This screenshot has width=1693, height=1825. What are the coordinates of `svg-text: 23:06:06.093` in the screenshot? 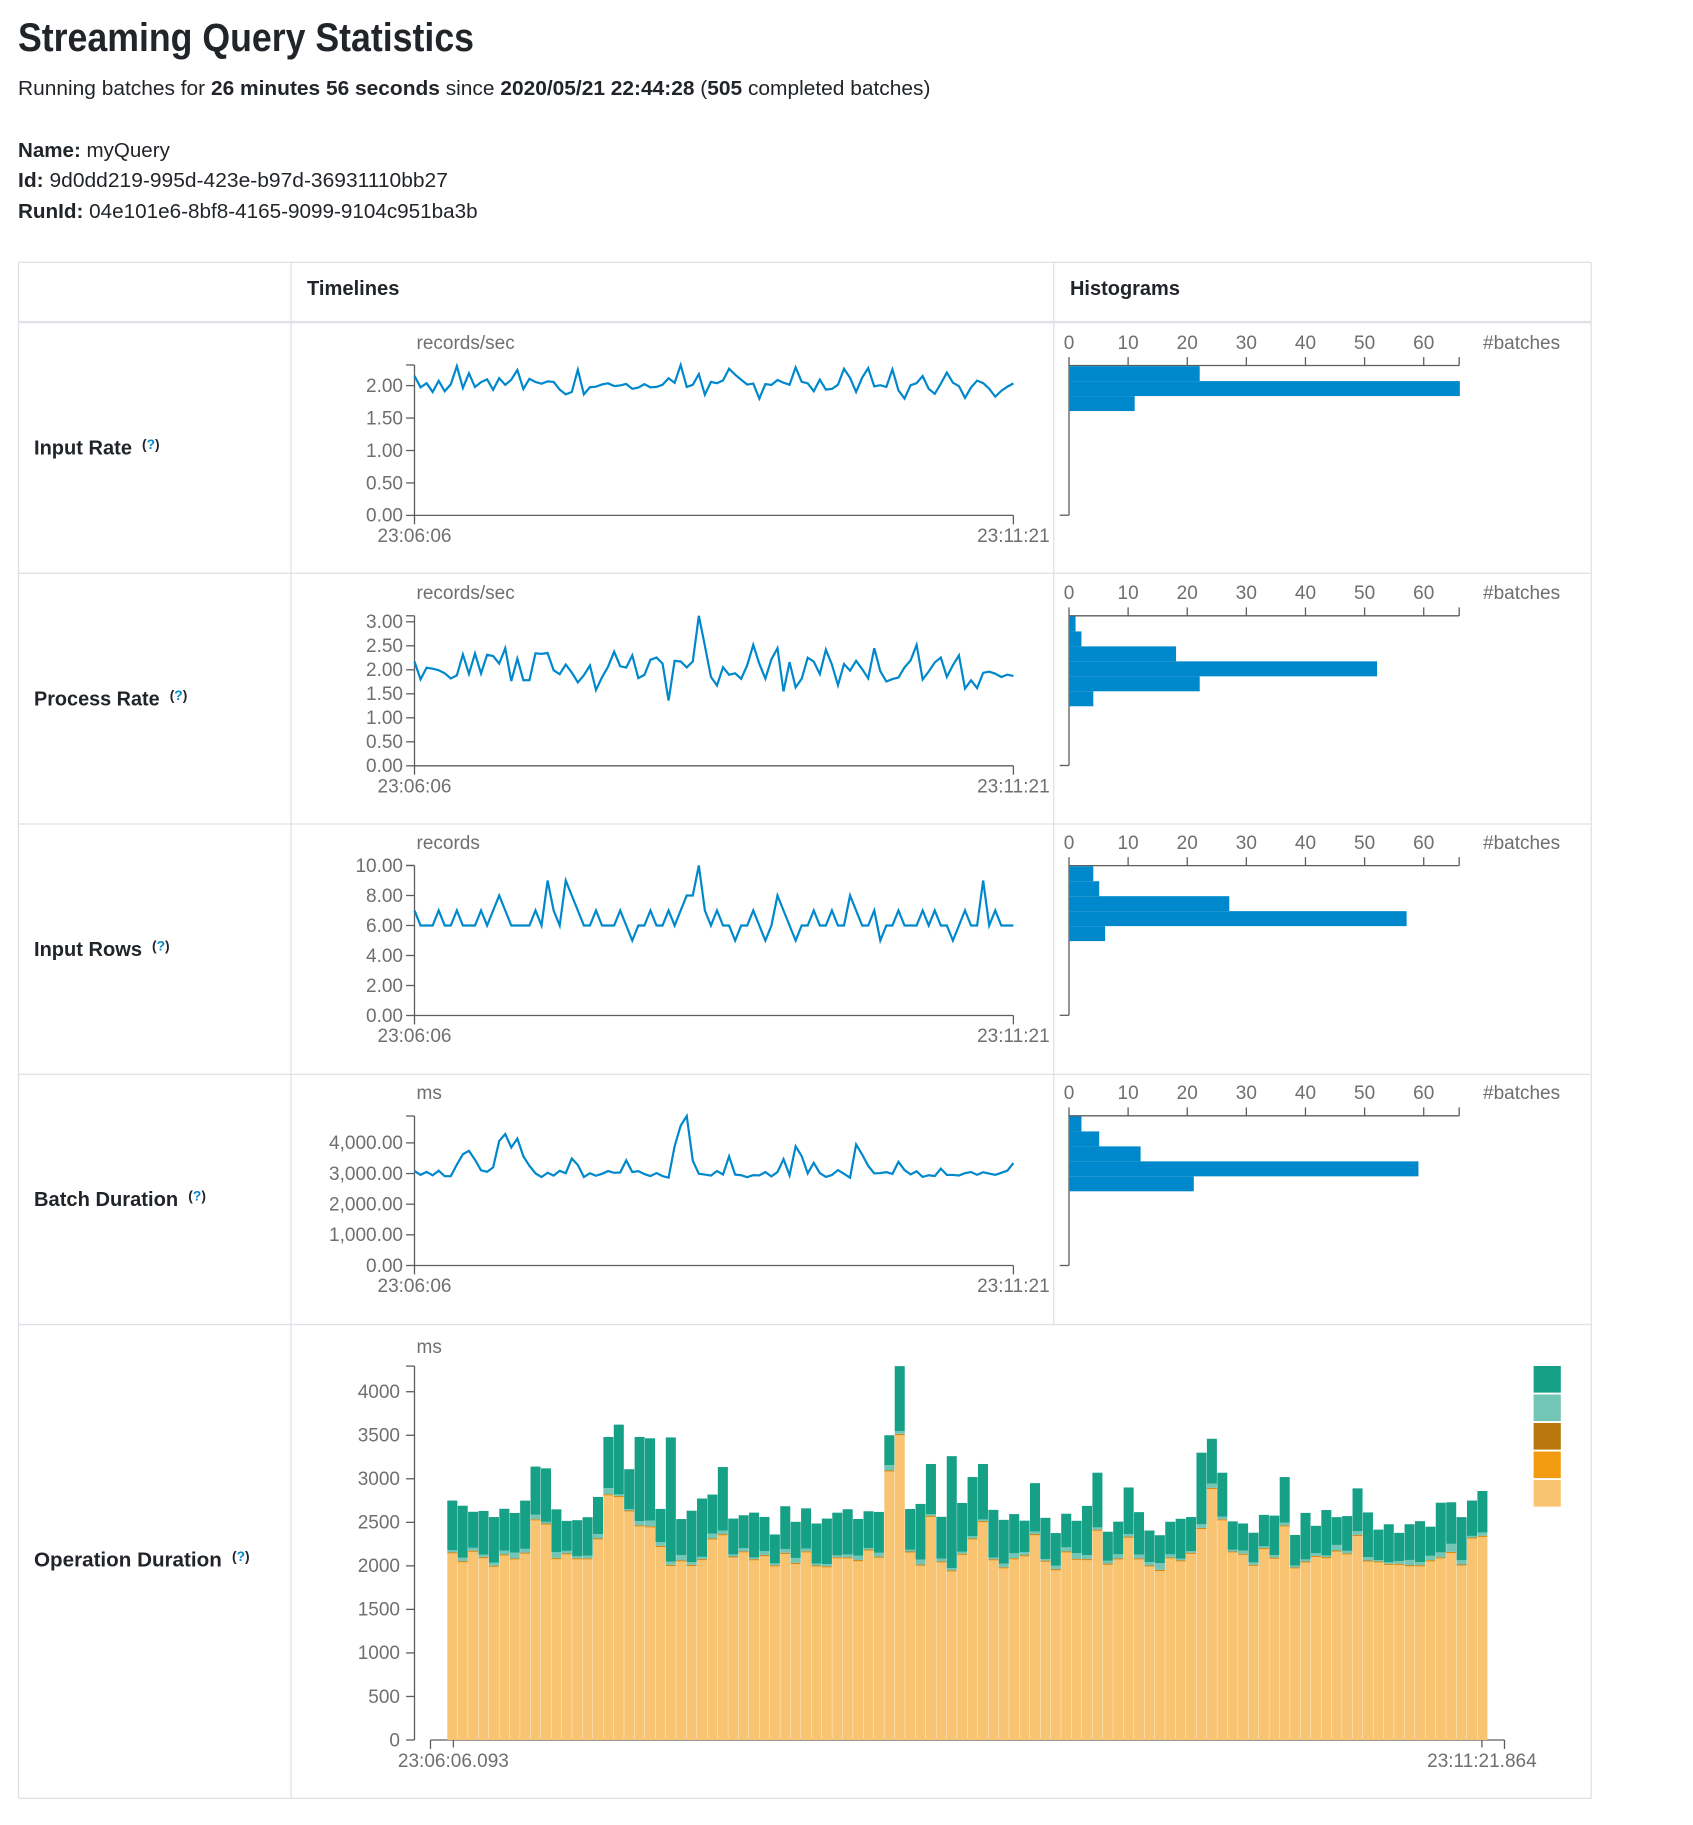 It's located at (453, 1761).